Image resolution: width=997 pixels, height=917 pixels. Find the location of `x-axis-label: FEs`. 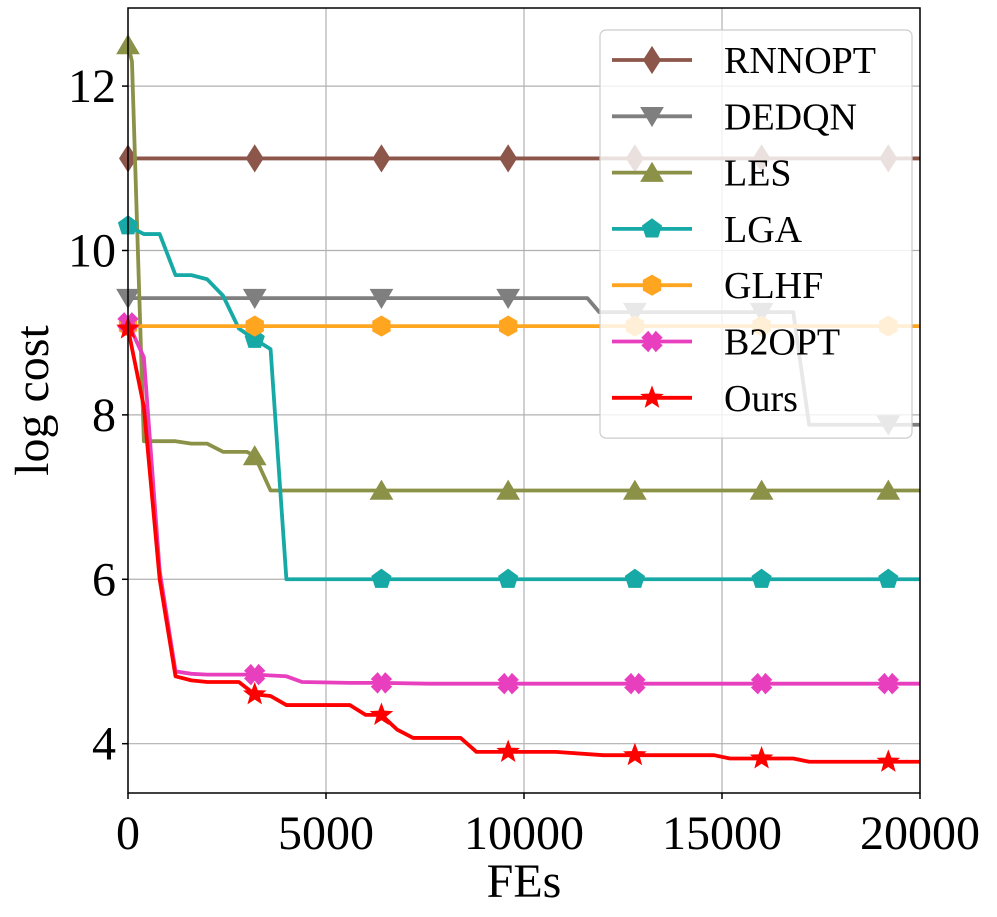

x-axis-label: FEs is located at coordinates (524, 881).